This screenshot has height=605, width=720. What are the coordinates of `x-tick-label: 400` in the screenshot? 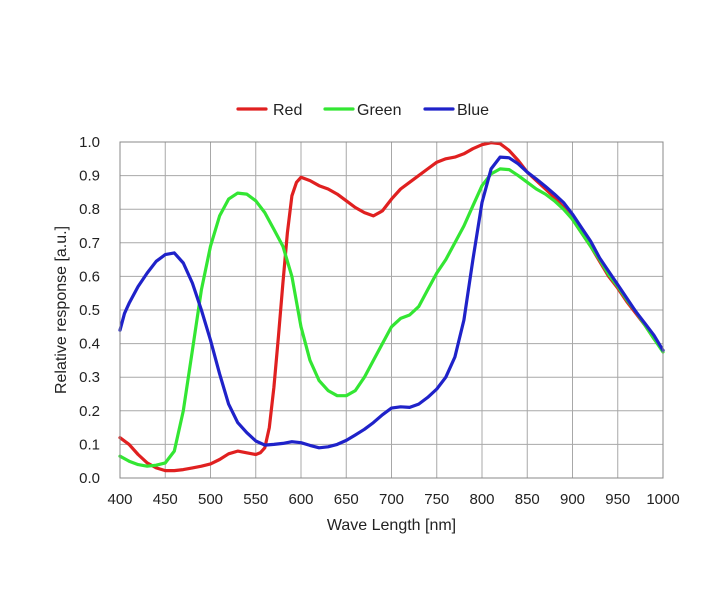 It's located at (119, 499).